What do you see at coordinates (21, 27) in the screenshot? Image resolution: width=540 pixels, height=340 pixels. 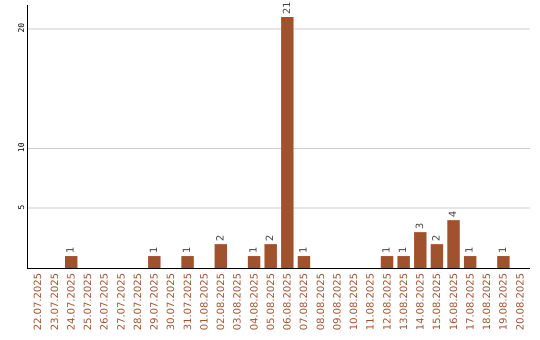 I see `y-tick-label: 20` at bounding box center [21, 27].